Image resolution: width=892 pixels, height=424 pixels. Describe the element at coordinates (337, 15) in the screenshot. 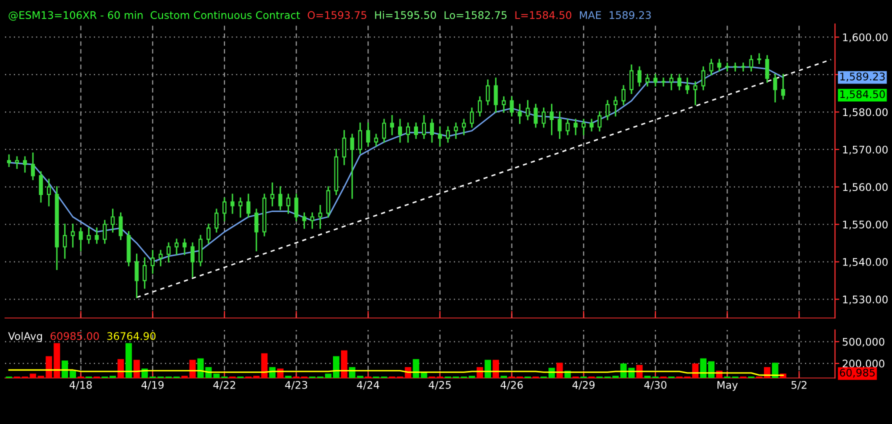

I see `text: O=1593.75` at that location.